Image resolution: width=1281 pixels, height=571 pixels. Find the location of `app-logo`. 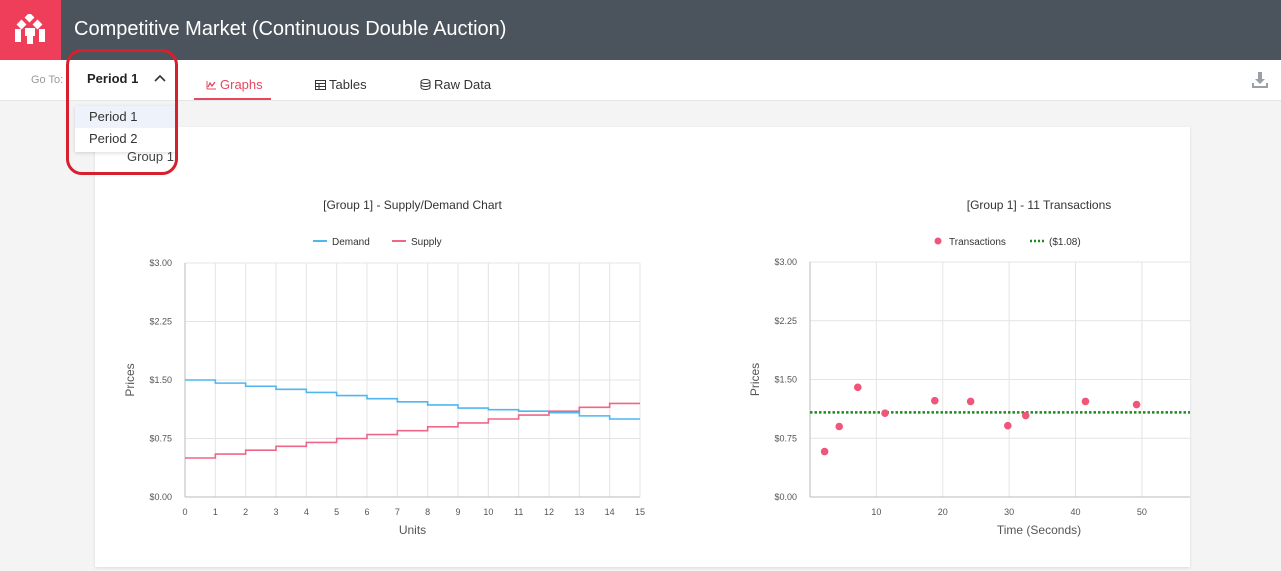

app-logo is located at coordinates (30, 30).